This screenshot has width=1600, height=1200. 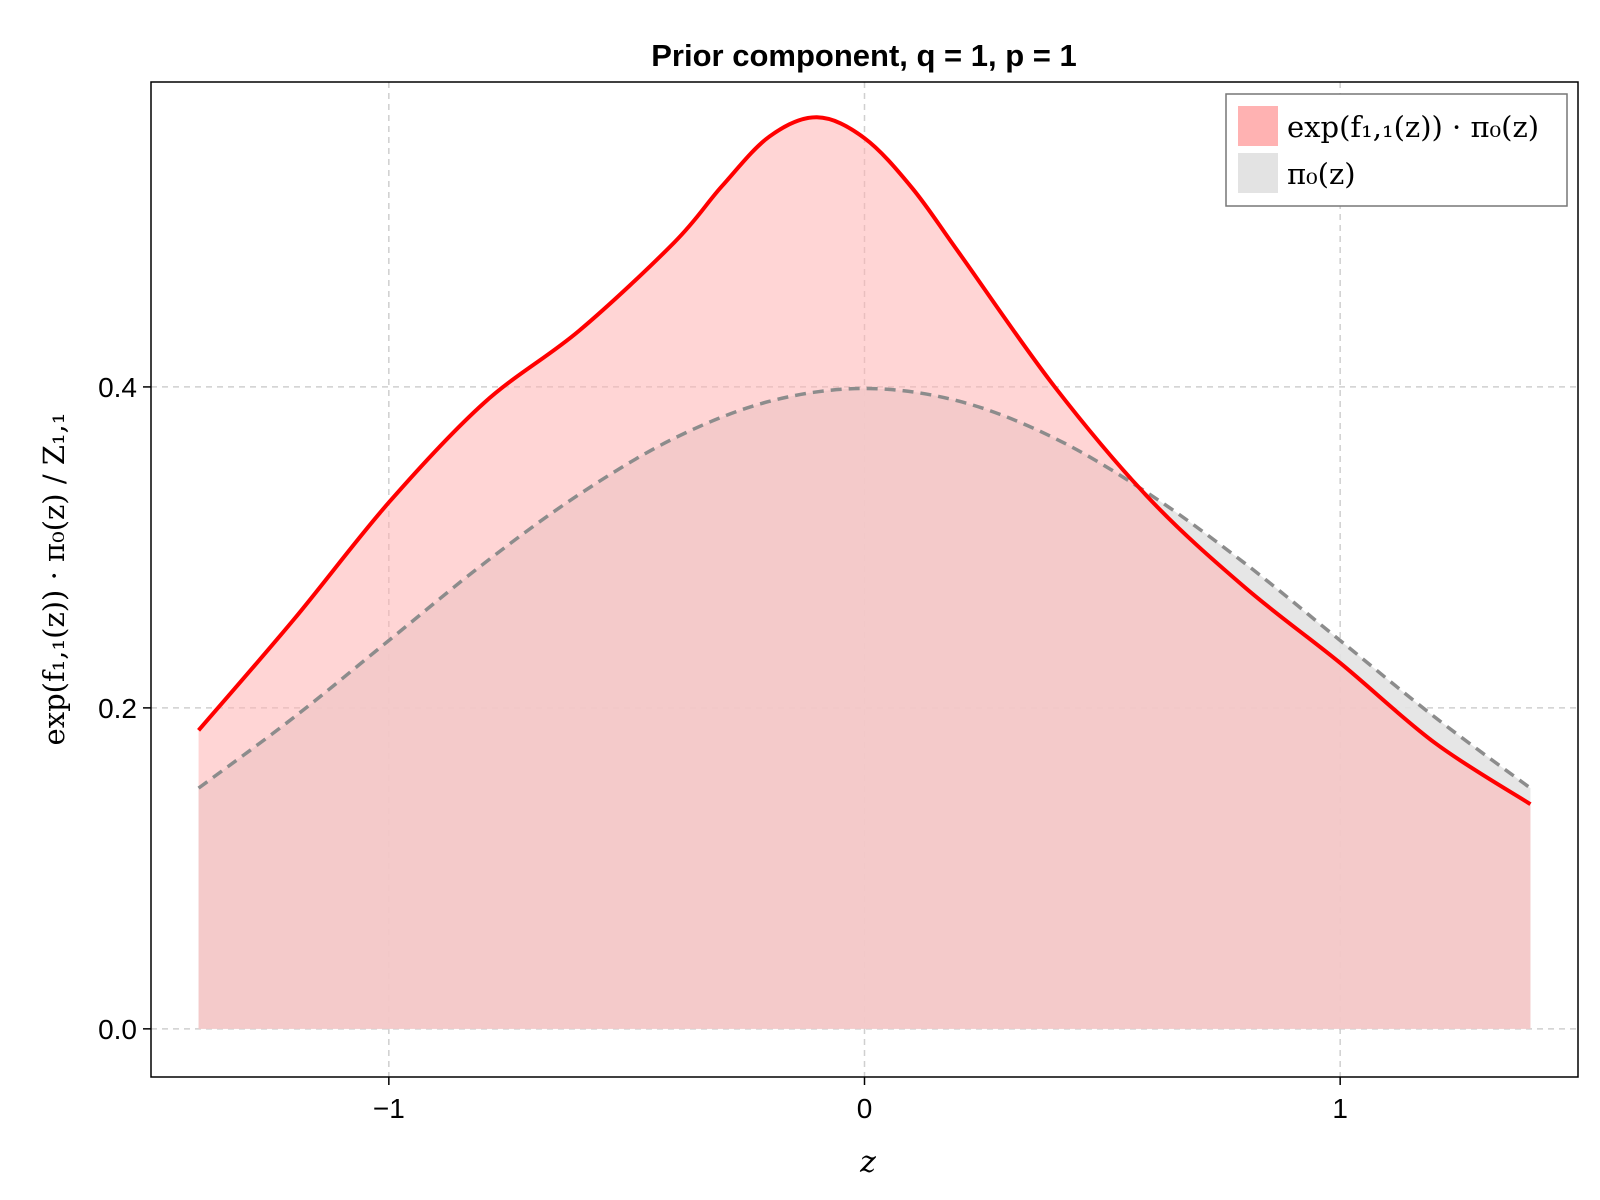 I want to click on chart-title: Prior component, q = 1, p = 1, so click(x=863, y=55).